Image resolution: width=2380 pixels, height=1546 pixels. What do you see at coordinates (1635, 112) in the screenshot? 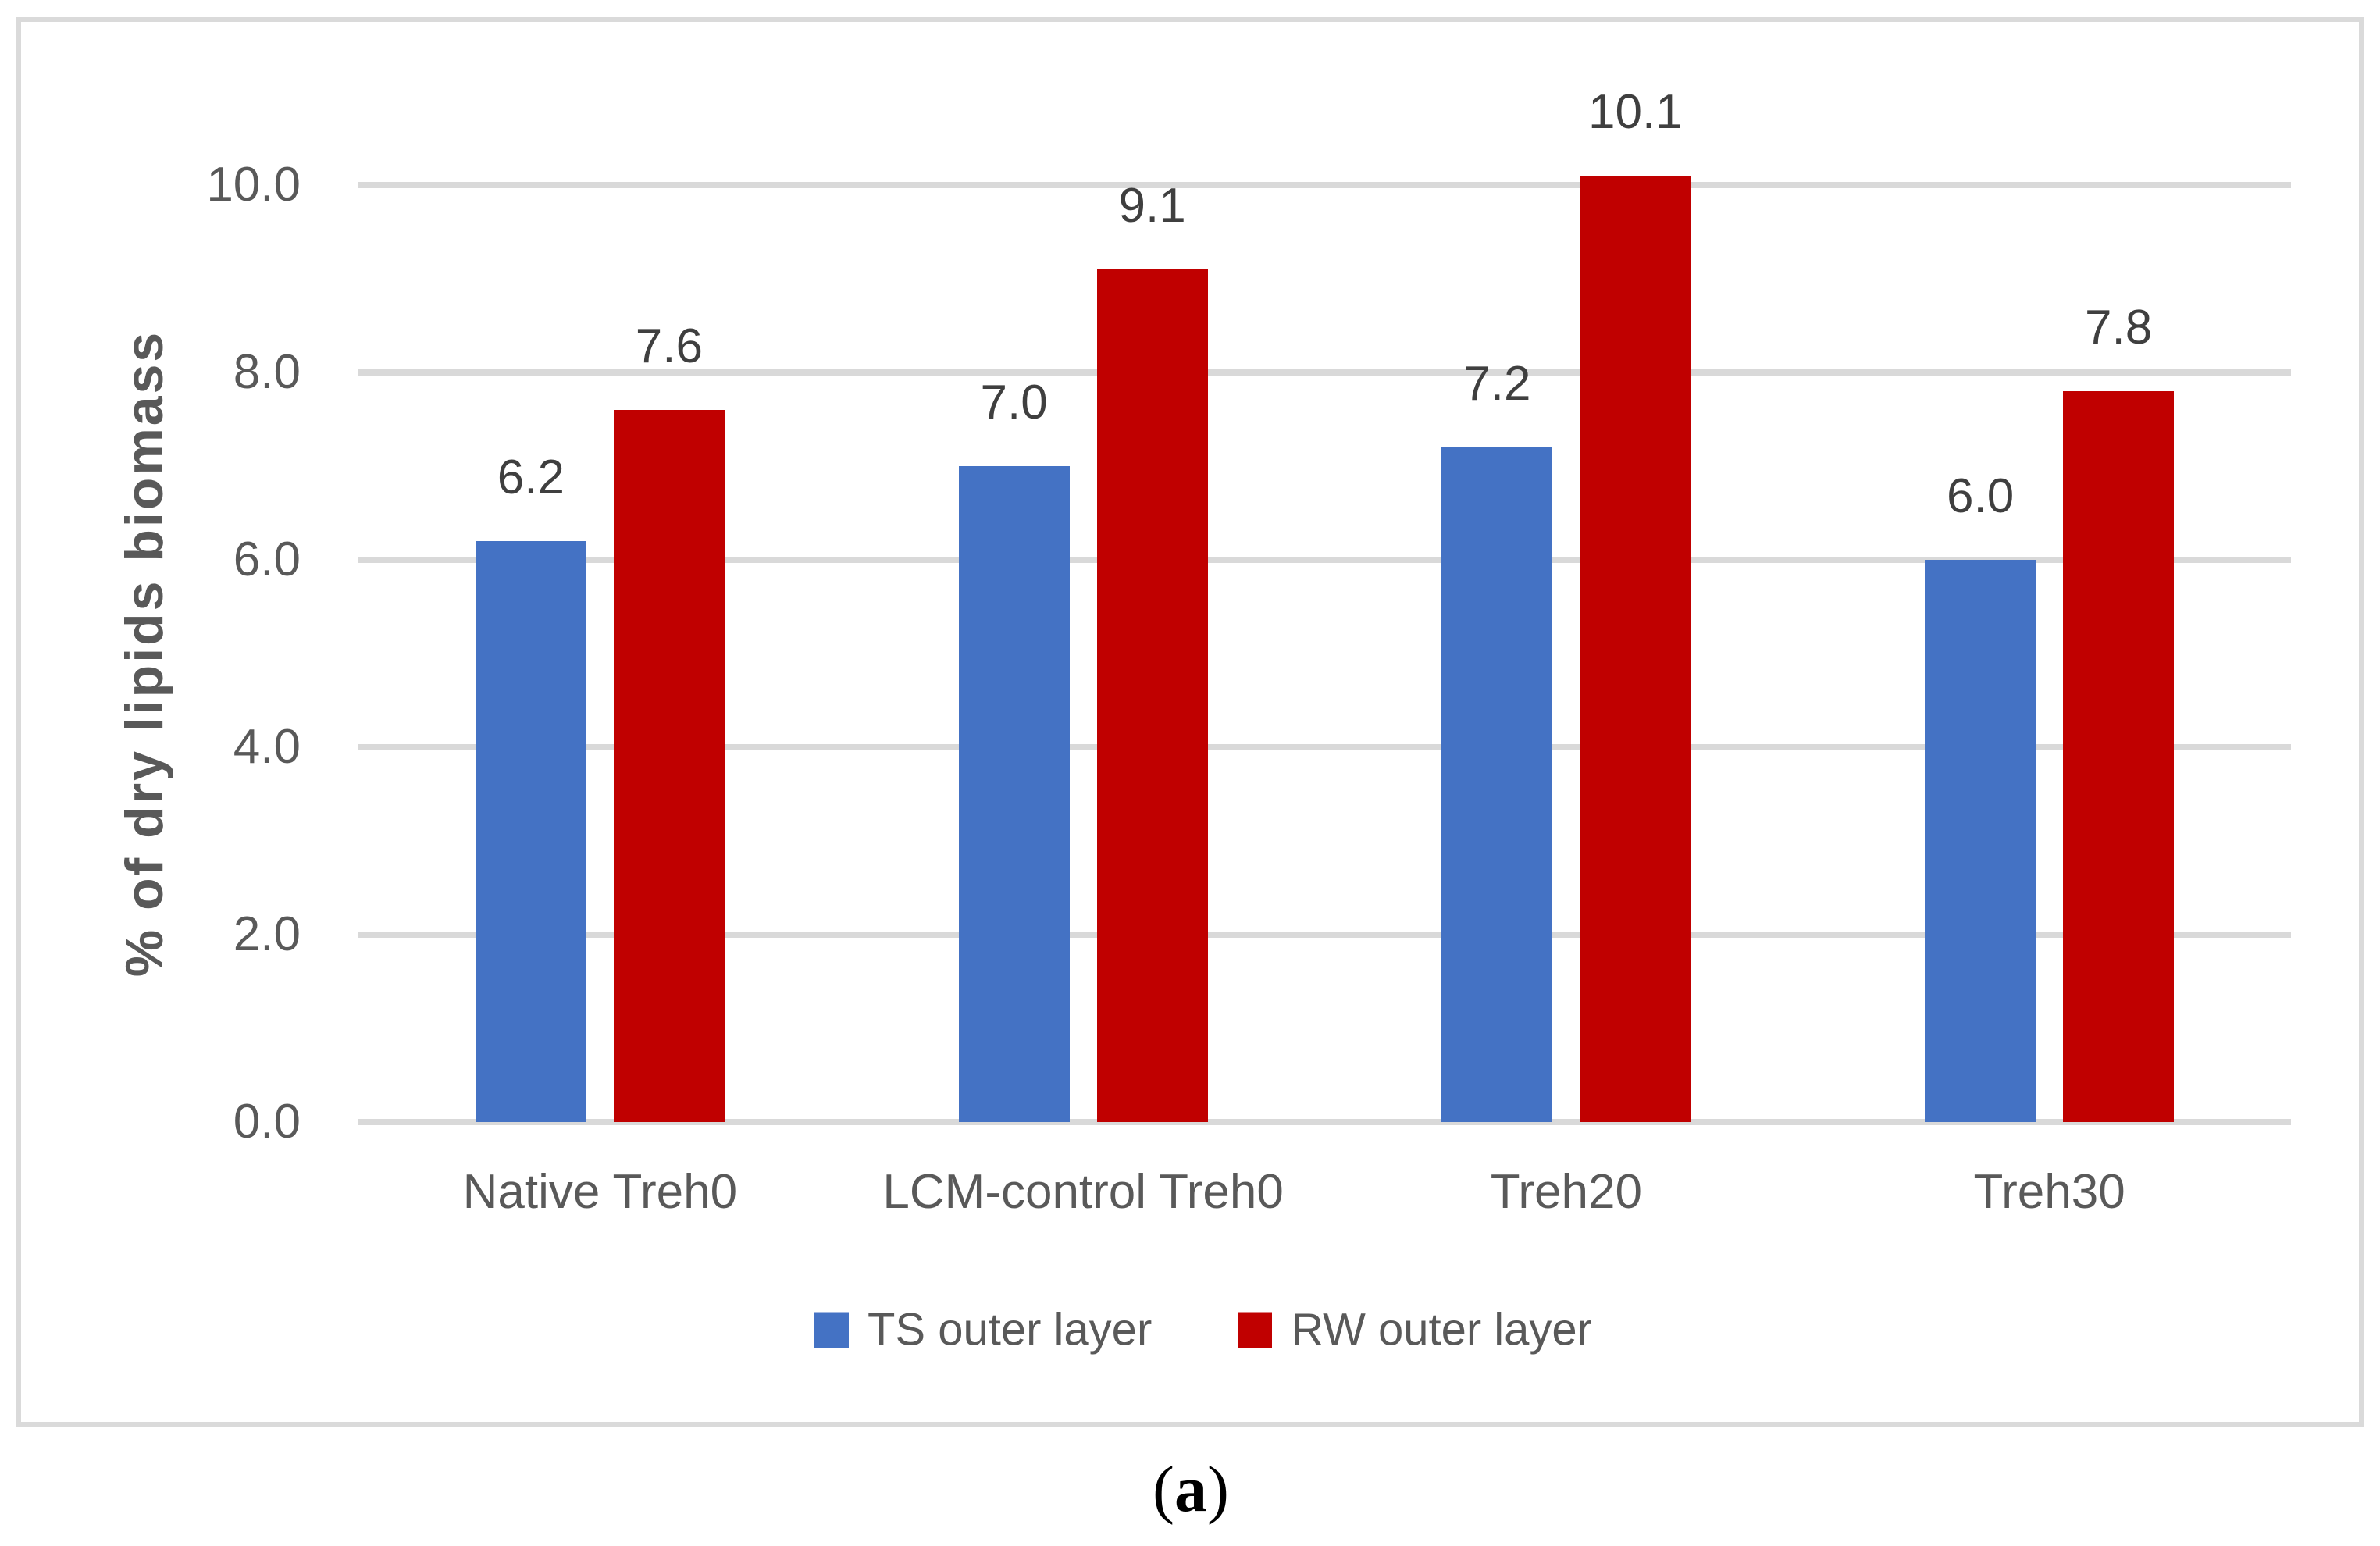
I see `bar-value-label: 10.1` at bounding box center [1635, 112].